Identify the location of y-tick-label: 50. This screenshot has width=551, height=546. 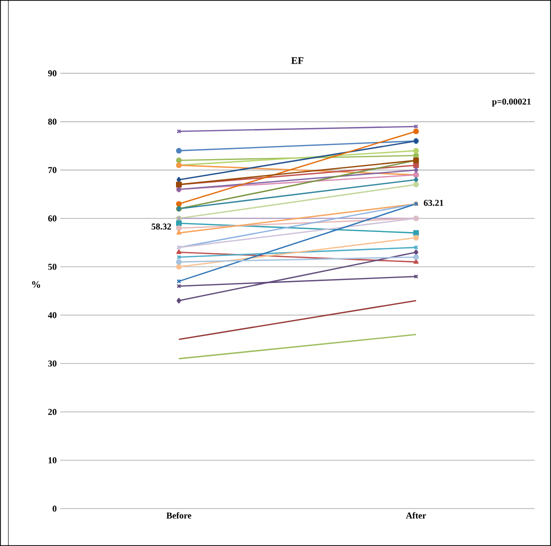
(52, 267).